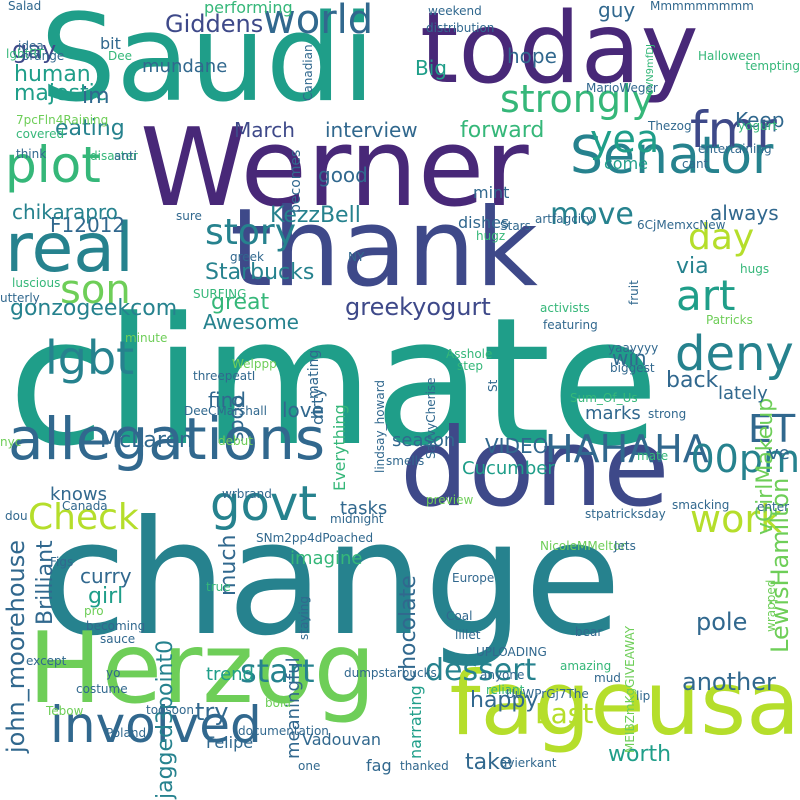 The width and height of the screenshot is (800, 800). What do you see at coordinates (379, 765) in the screenshot?
I see `word-fag: fag` at bounding box center [379, 765].